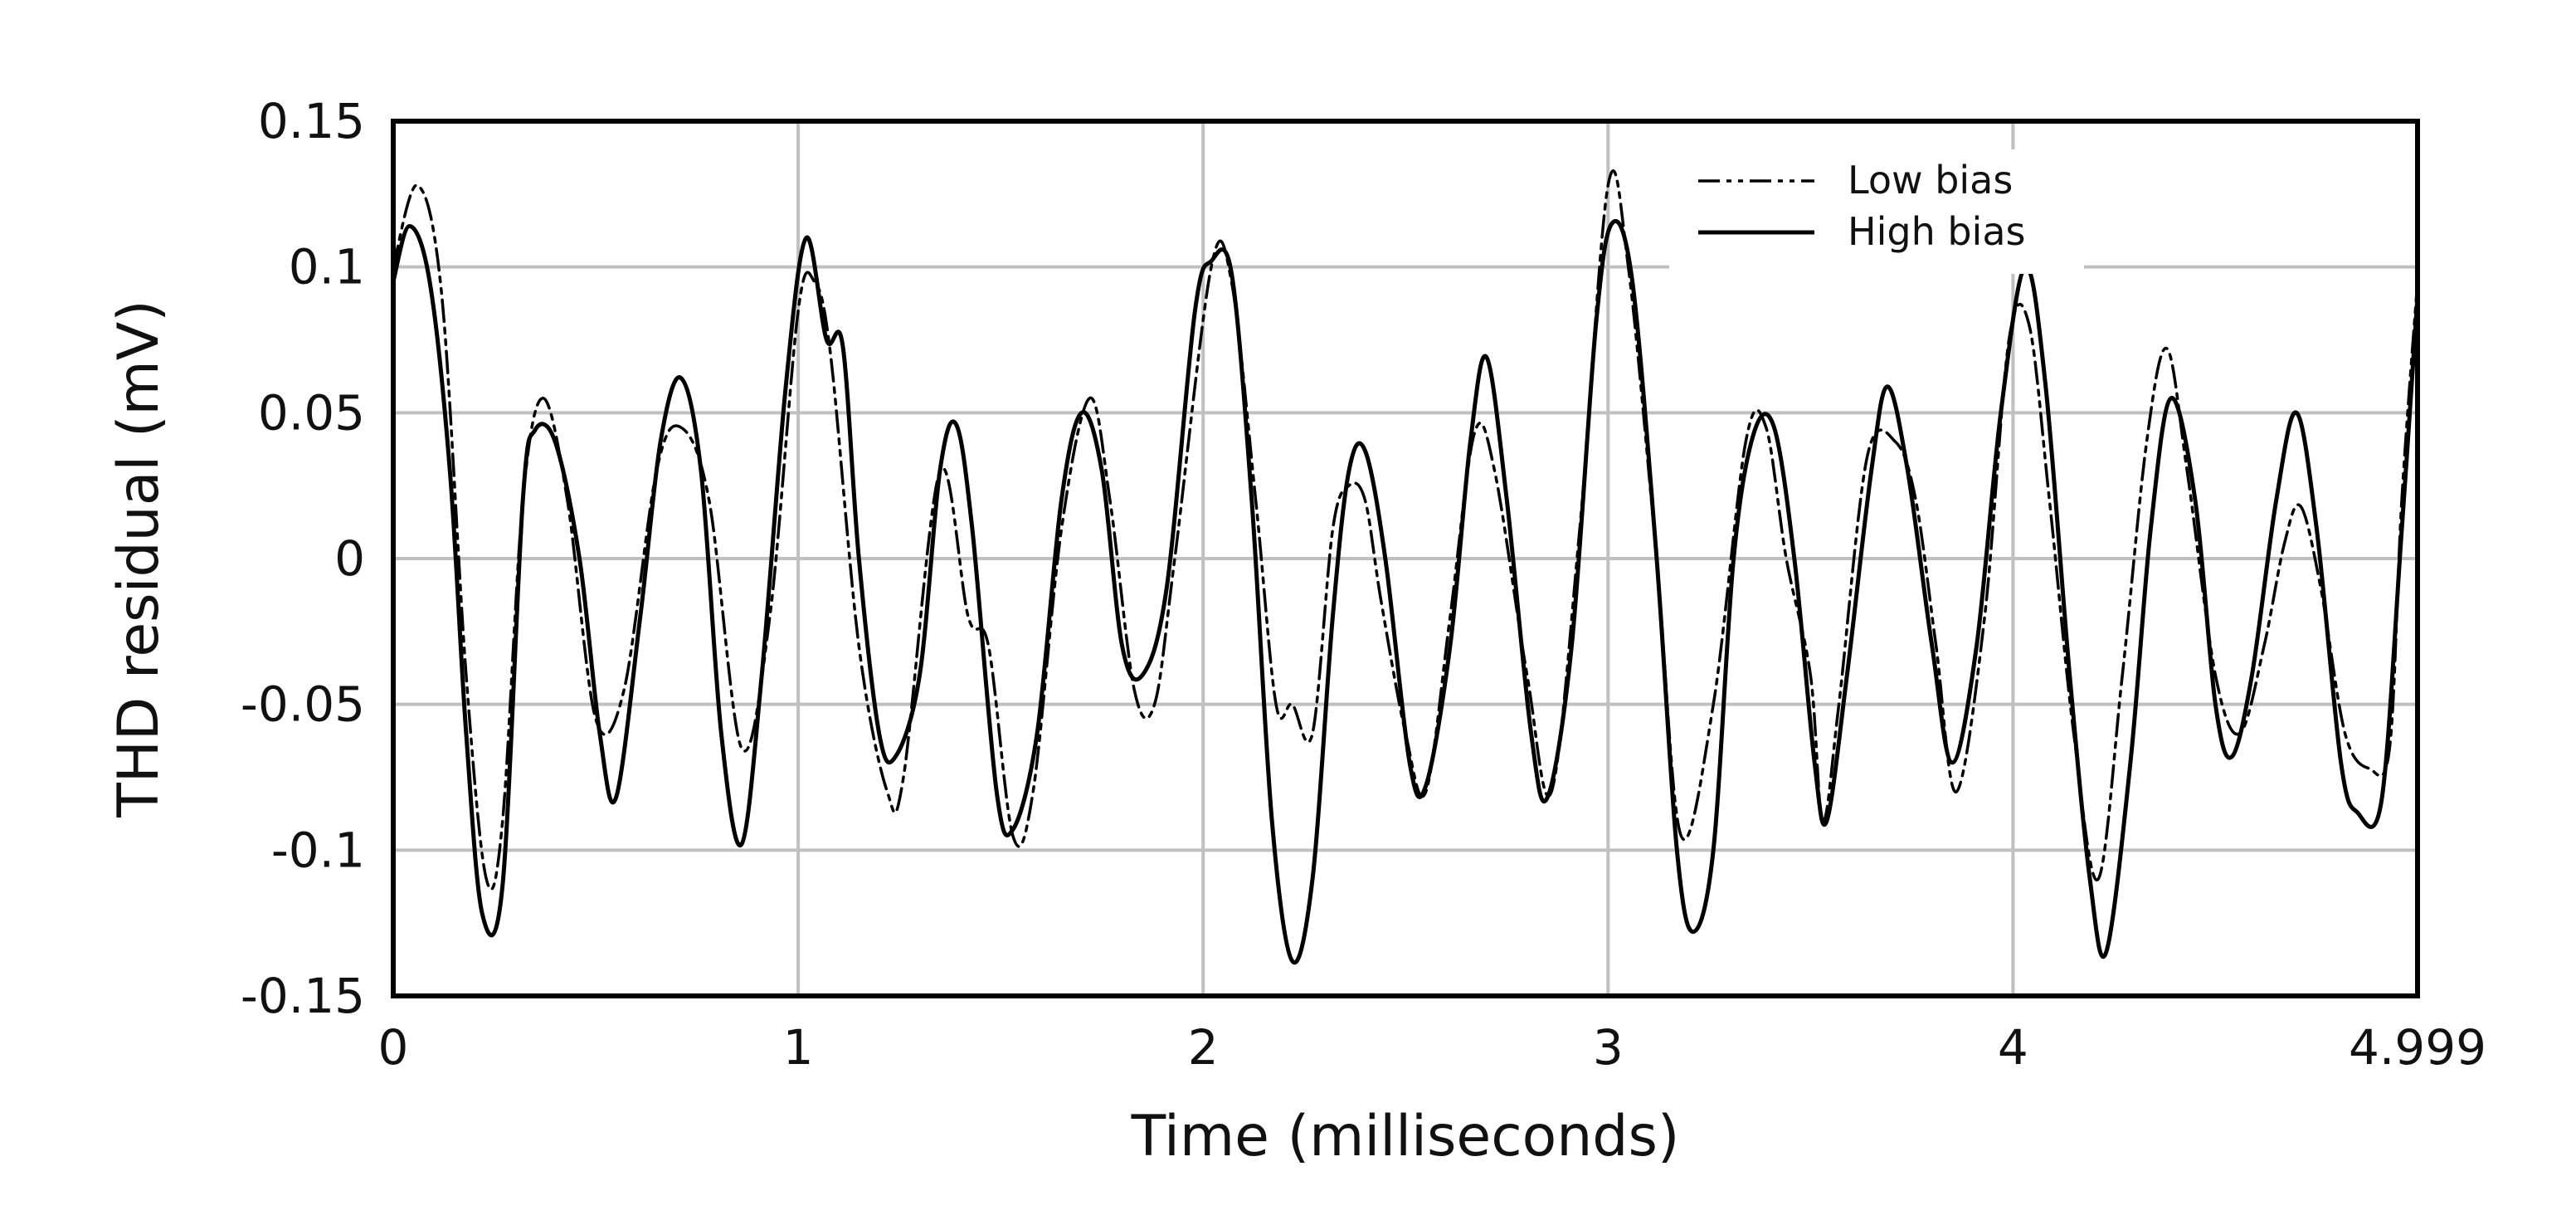 This screenshot has height=1225, width=2576. What do you see at coordinates (393, 1047) in the screenshot?
I see `x-tick-label: 0` at bounding box center [393, 1047].